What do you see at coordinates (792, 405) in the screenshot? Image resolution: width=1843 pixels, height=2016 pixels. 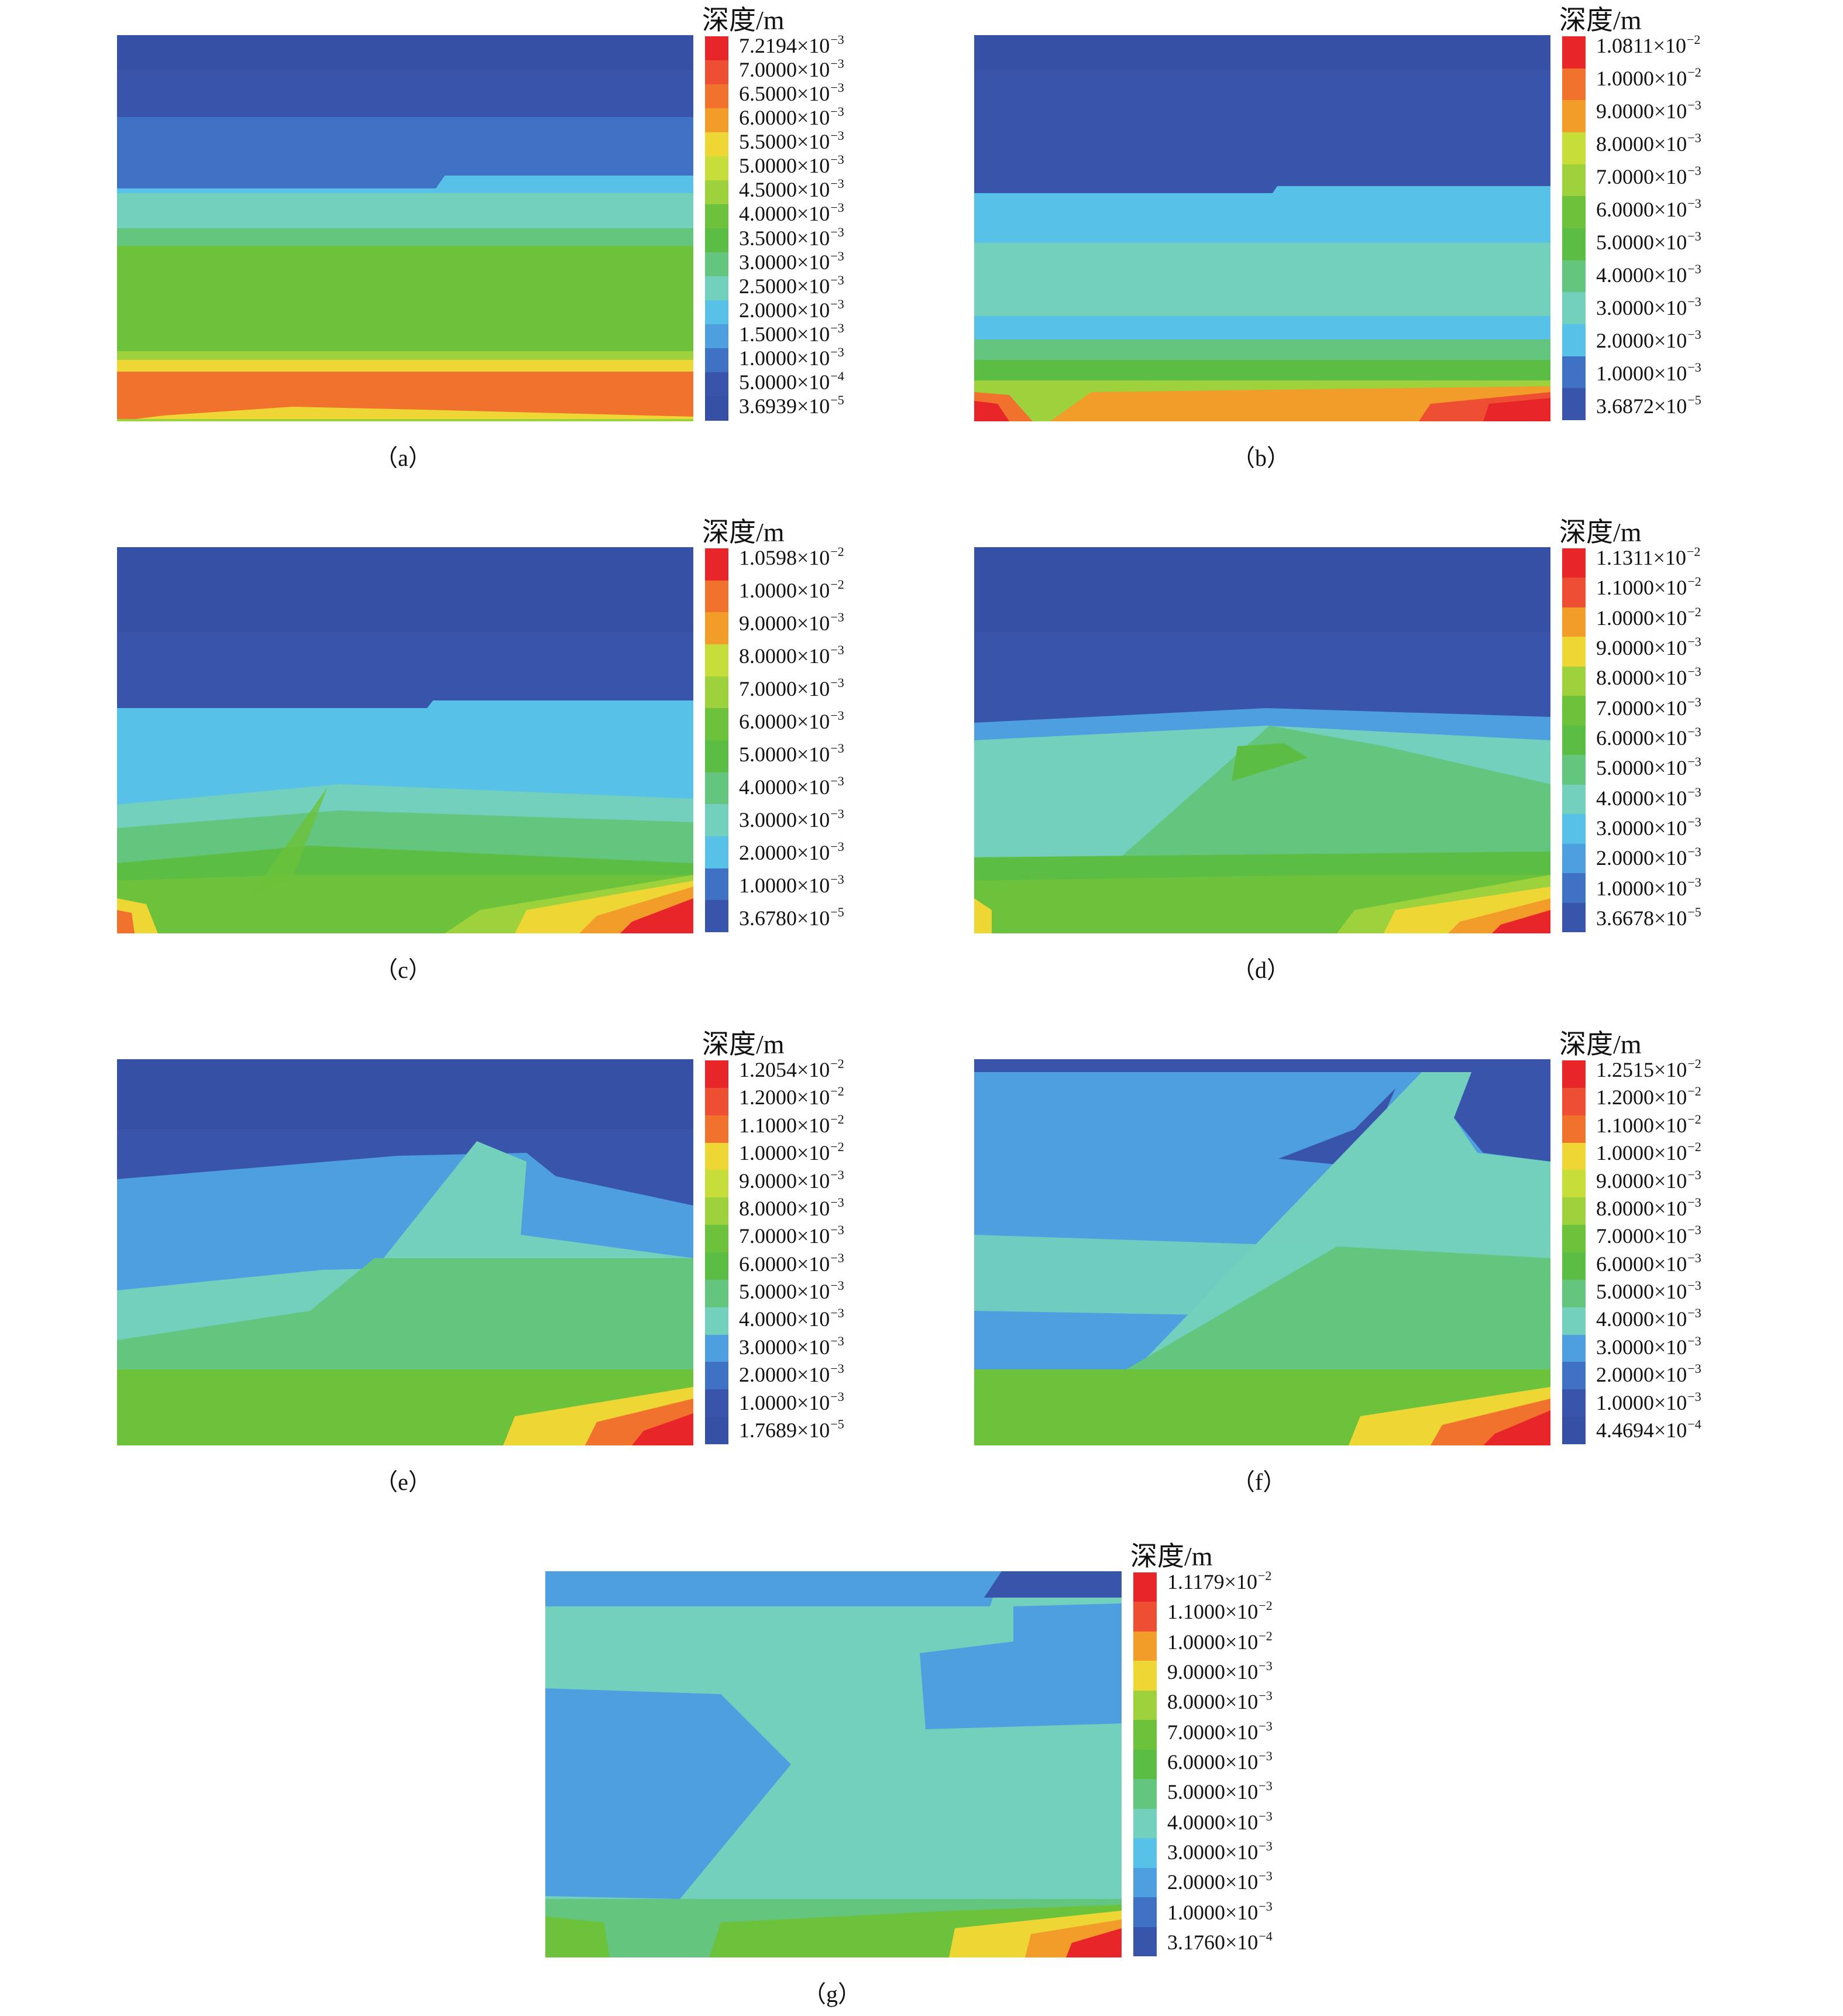 I see `colorbar-tick-label: 3.6939×10⁻⁵` at bounding box center [792, 405].